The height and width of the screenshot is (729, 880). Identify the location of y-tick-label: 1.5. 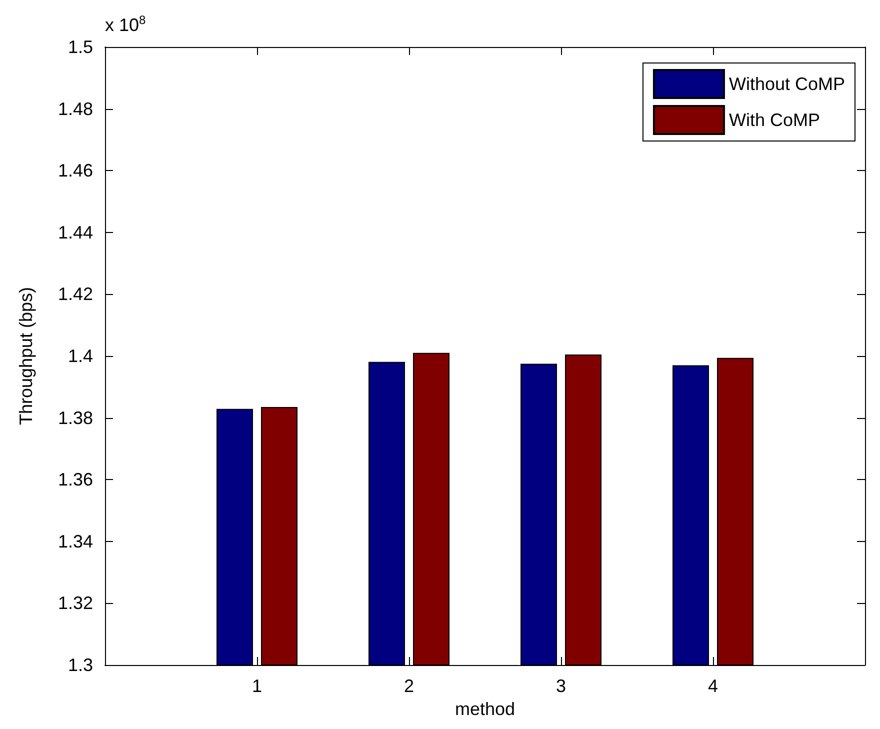
(80, 47).